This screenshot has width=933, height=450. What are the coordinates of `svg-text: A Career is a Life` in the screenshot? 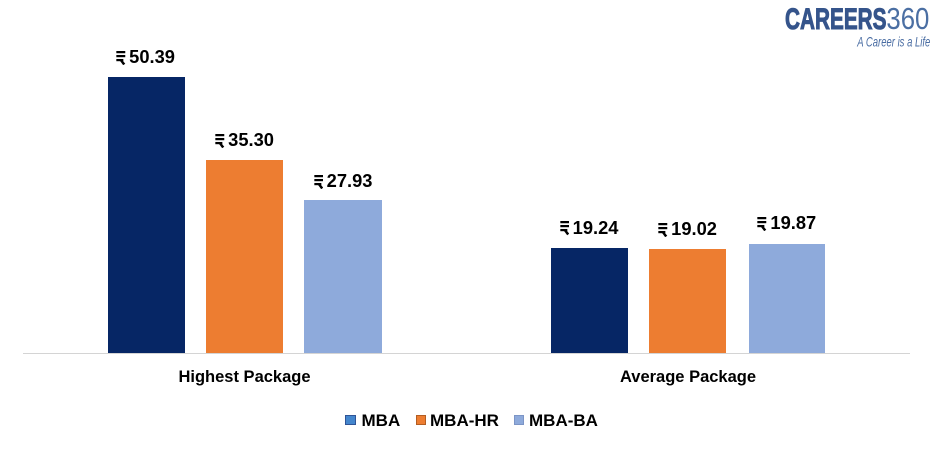 It's located at (894, 41).